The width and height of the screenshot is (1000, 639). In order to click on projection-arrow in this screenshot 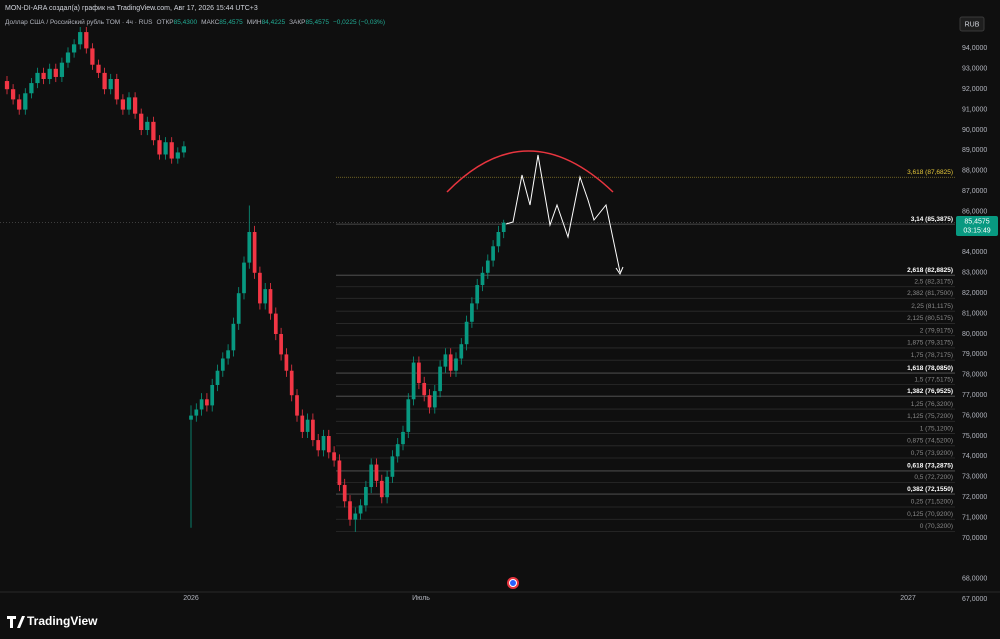, I will do `click(619, 271)`.